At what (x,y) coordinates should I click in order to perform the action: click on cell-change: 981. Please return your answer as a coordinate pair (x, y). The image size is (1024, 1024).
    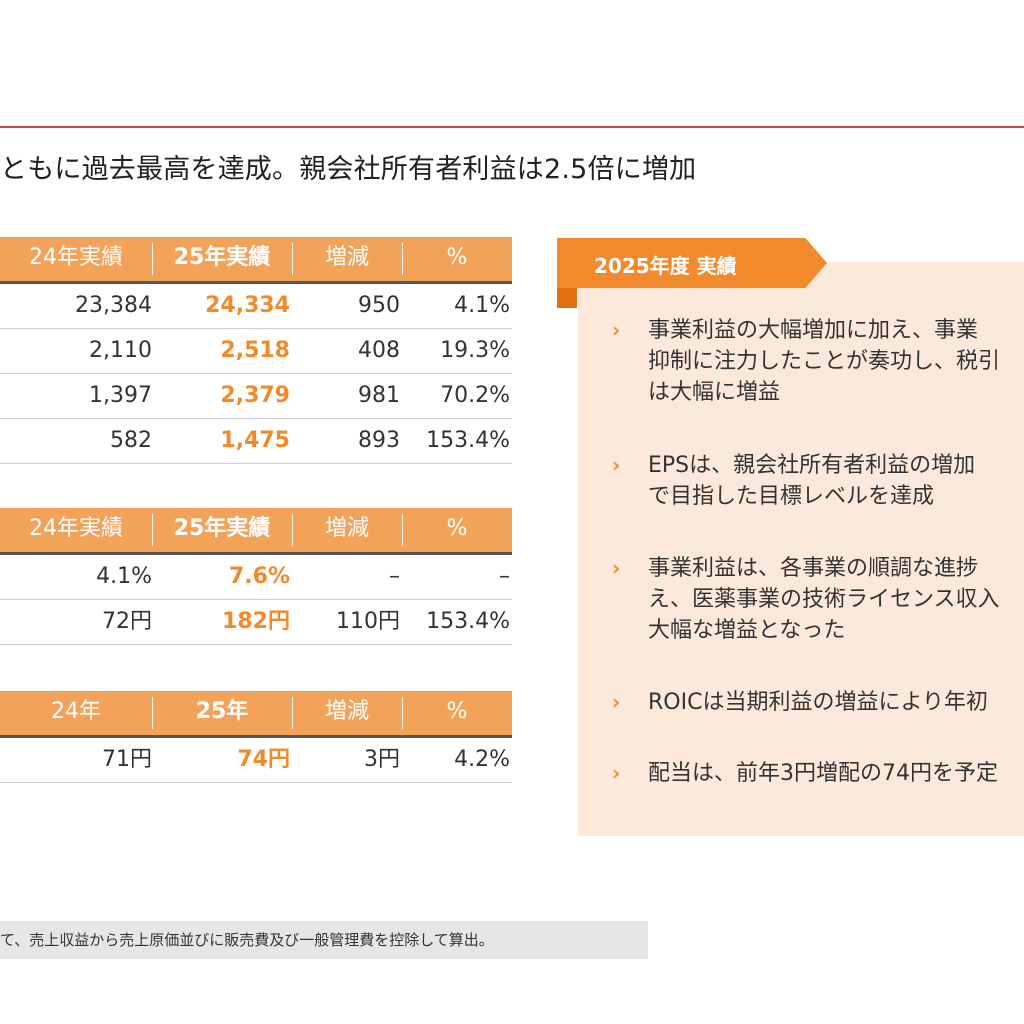
    Looking at the image, I should click on (379, 395).